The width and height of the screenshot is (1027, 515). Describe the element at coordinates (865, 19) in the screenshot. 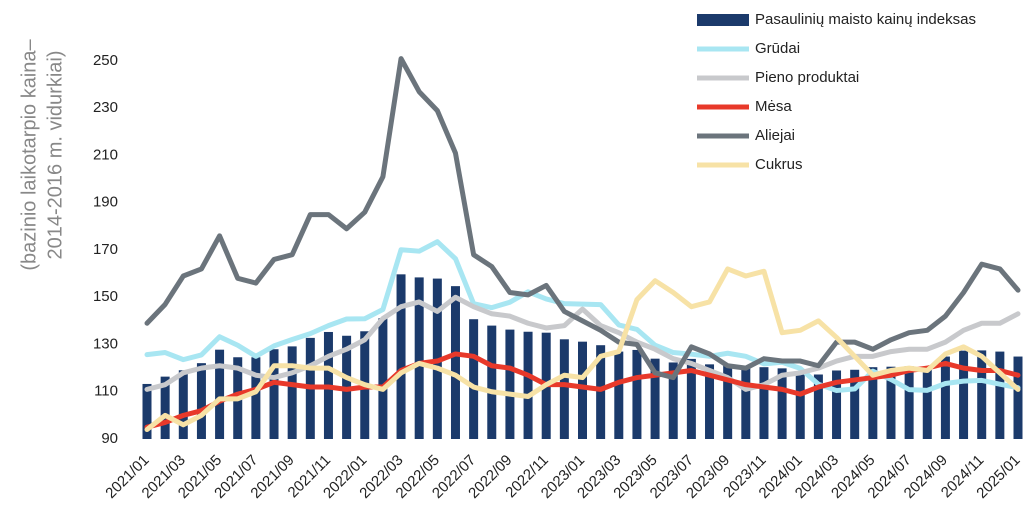

I see `legend-label: Pasaulinių maisto kainų indeksas` at that location.